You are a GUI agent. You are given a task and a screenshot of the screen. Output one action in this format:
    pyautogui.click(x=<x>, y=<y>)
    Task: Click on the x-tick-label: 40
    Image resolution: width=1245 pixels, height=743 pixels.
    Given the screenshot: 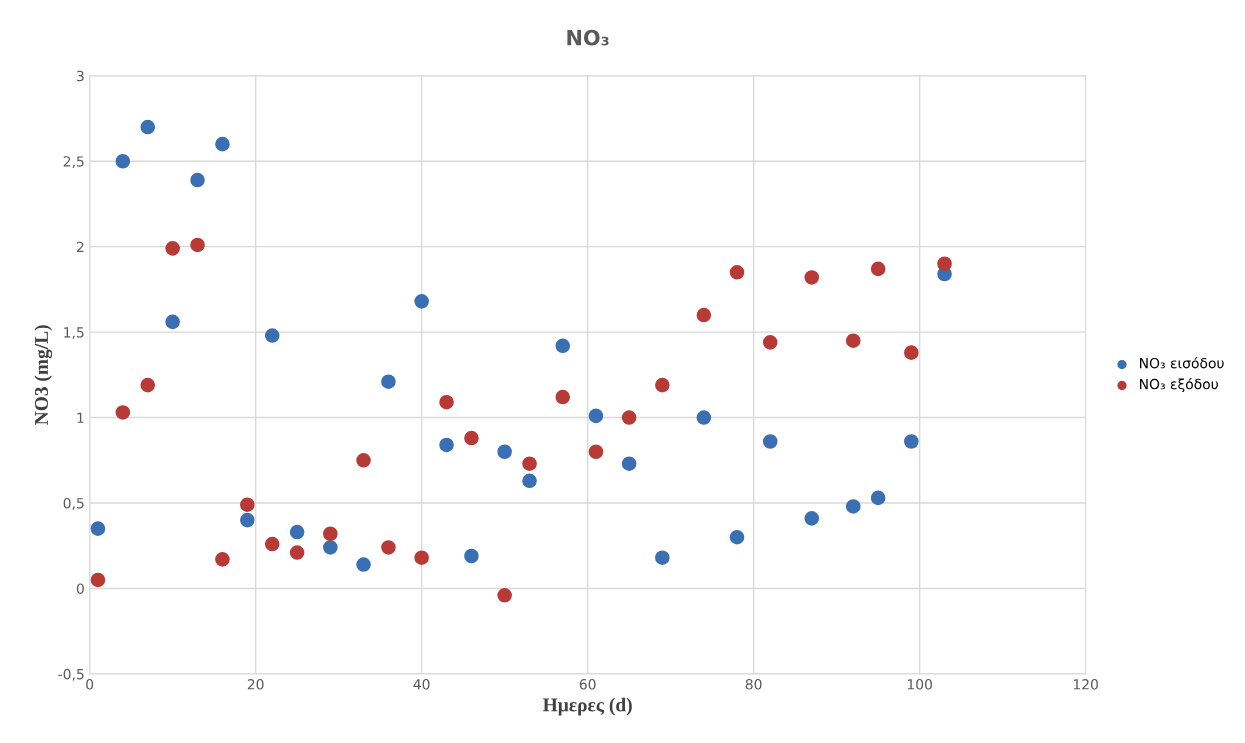 What is the action you would take?
    pyautogui.click(x=421, y=684)
    